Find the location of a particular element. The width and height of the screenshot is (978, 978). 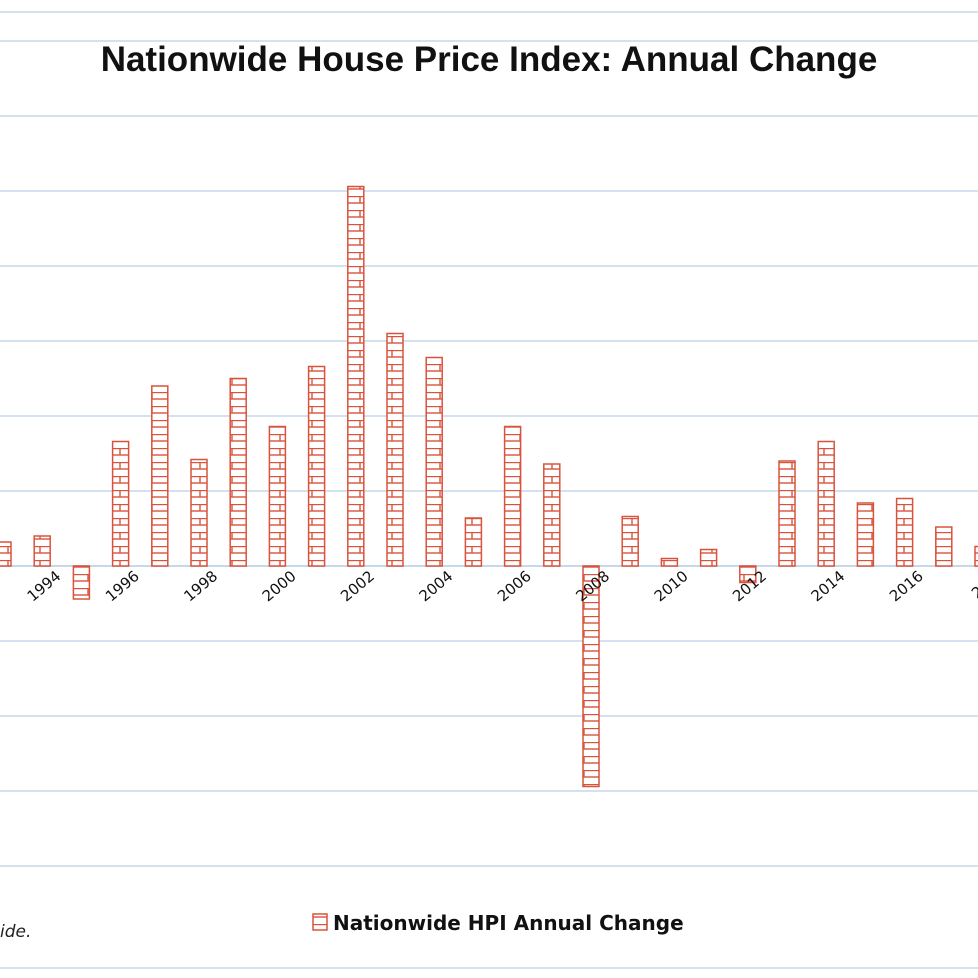

bar-2018 is located at coordinates (976, 556).